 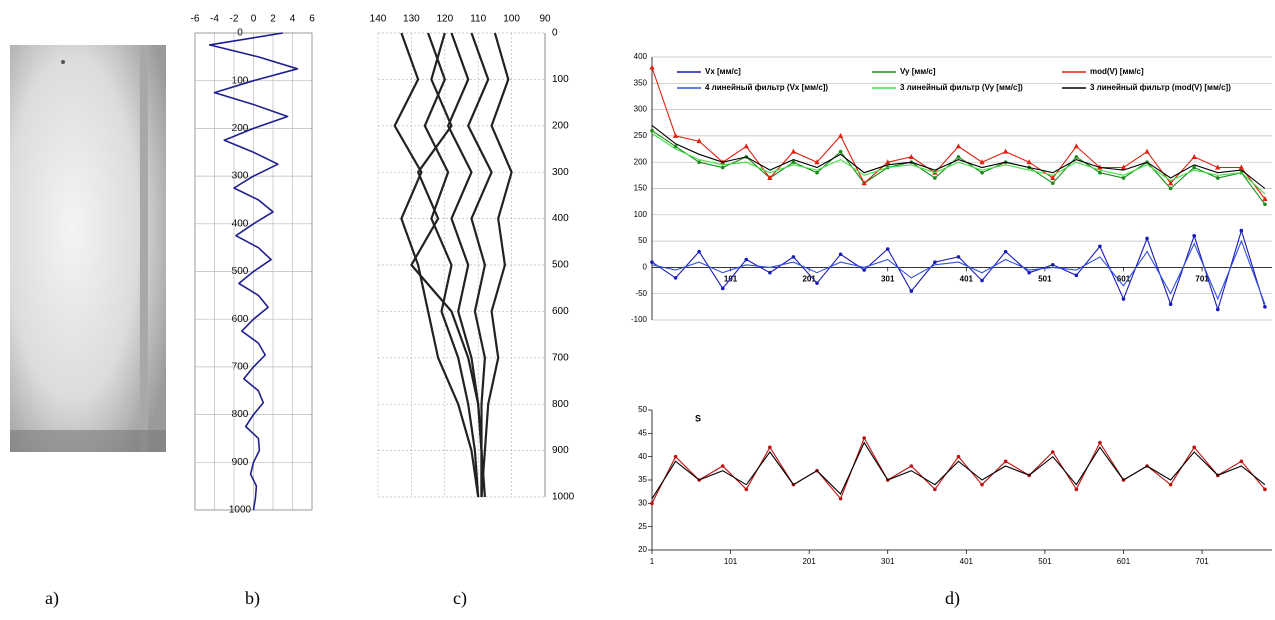 What do you see at coordinates (88, 248) in the screenshot?
I see `photo` at bounding box center [88, 248].